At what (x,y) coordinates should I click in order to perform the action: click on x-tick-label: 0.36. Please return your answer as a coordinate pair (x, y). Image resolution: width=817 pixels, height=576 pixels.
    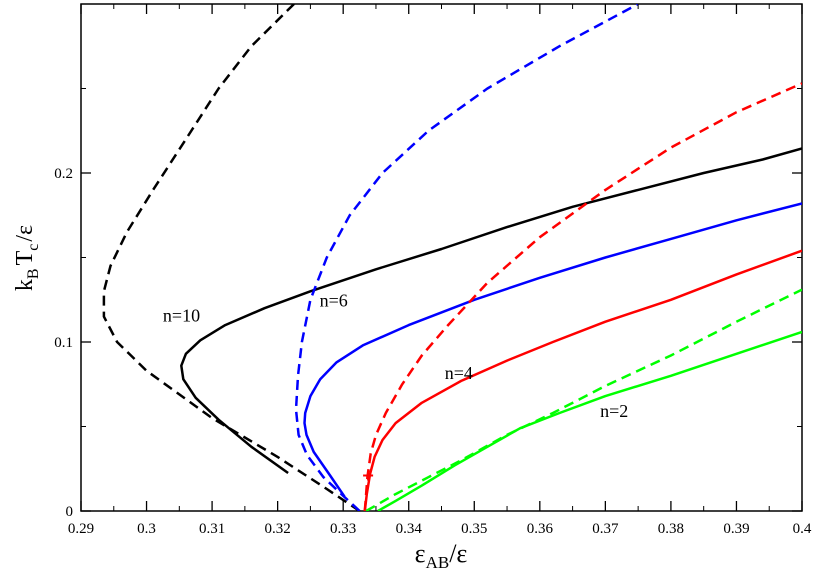
    Looking at the image, I should click on (540, 529).